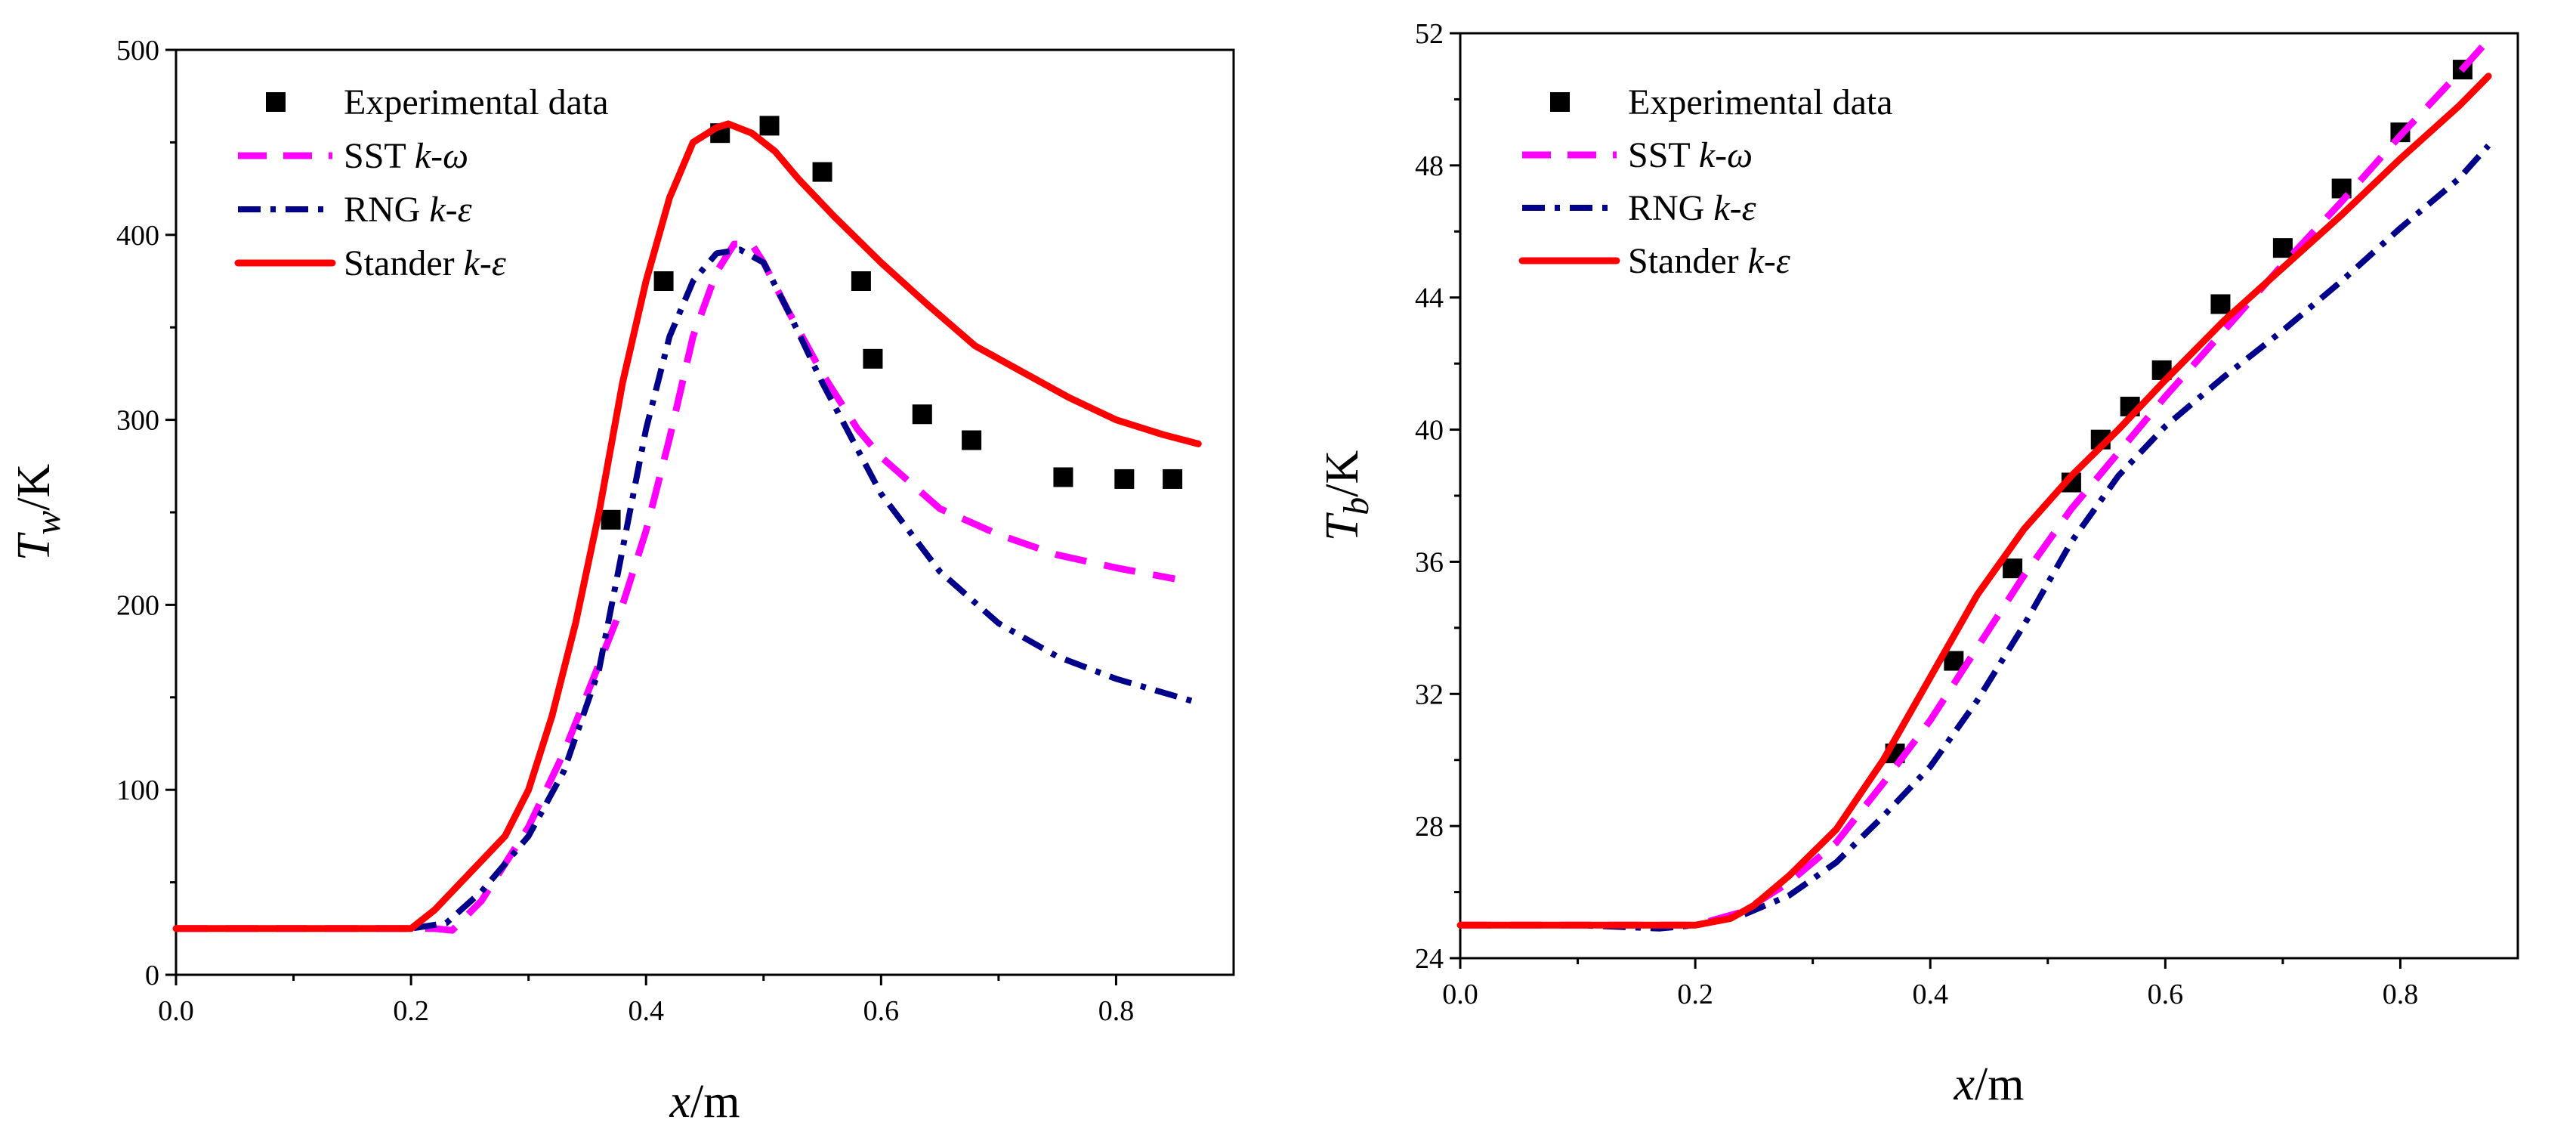 The height and width of the screenshot is (1135, 2576). I want to click on y-tick-label: 400, so click(137, 236).